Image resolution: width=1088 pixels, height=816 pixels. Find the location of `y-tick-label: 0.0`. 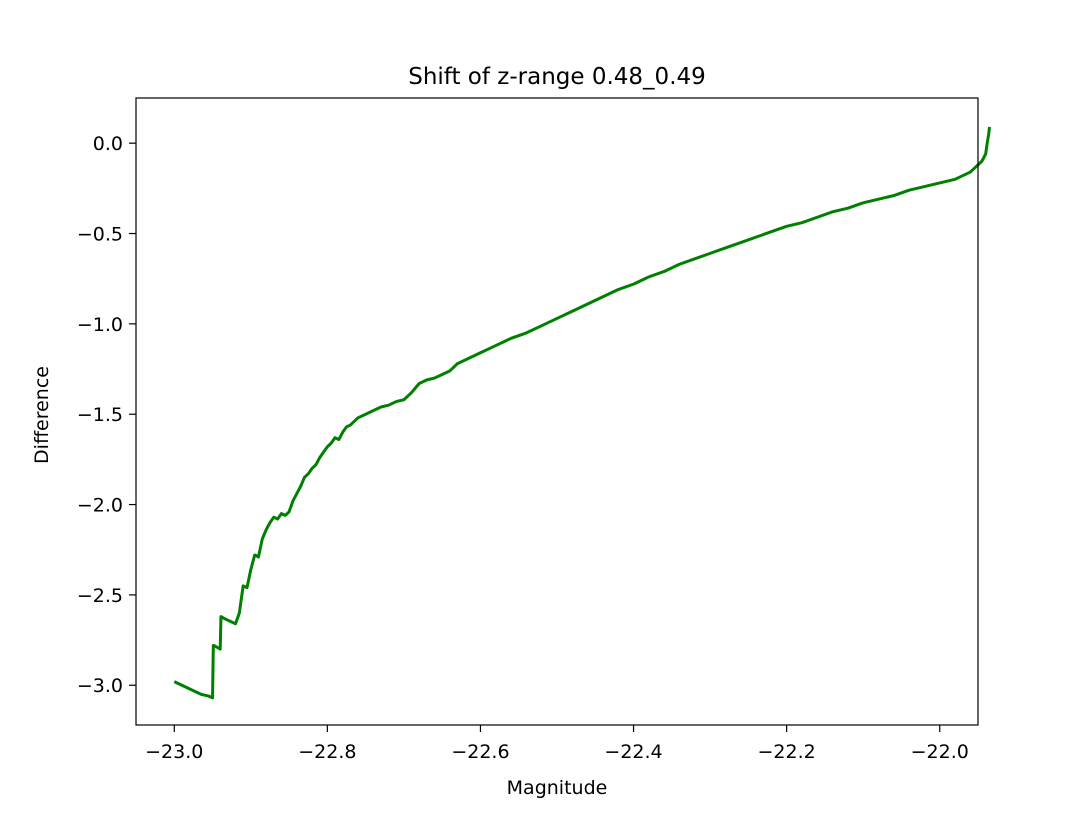

y-tick-label: 0.0 is located at coordinates (108, 144).